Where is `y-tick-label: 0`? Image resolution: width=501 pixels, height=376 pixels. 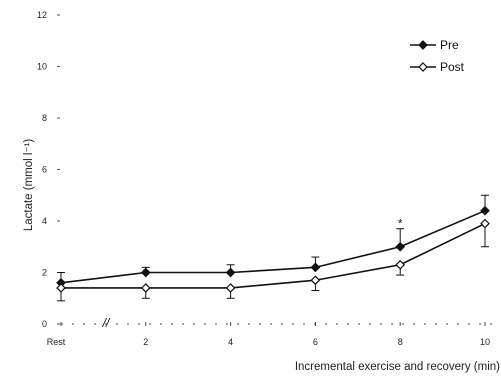
y-tick-label: 0 is located at coordinates (44, 324).